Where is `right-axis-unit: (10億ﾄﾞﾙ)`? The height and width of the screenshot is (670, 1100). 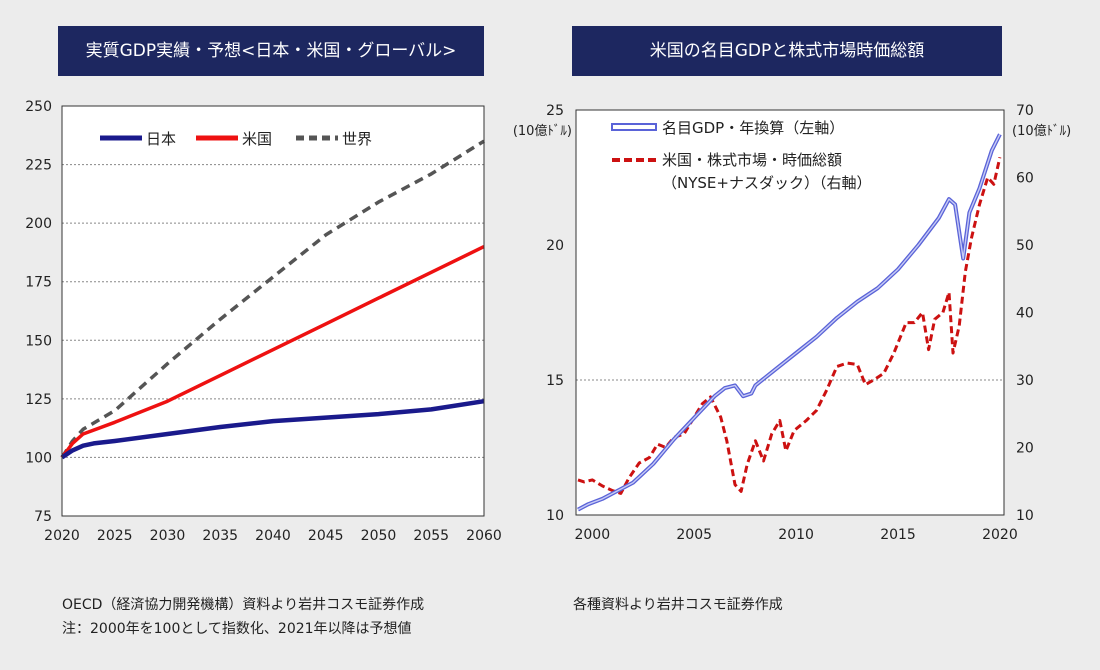 right-axis-unit: (10億ﾄﾞﾙ) is located at coordinates (1041, 131).